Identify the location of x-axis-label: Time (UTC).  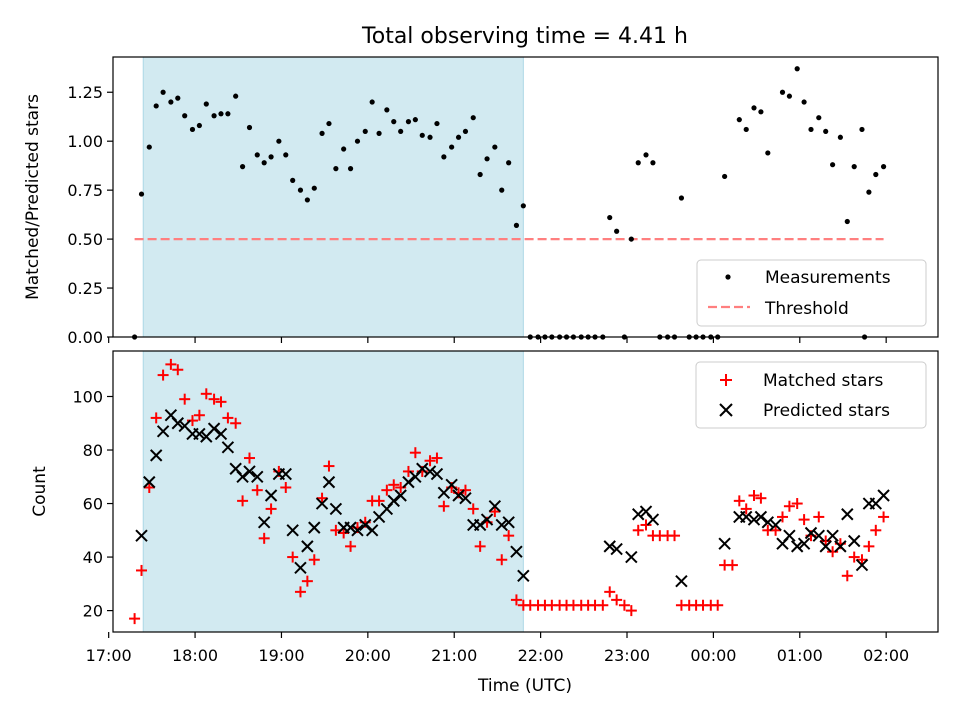
(524, 686).